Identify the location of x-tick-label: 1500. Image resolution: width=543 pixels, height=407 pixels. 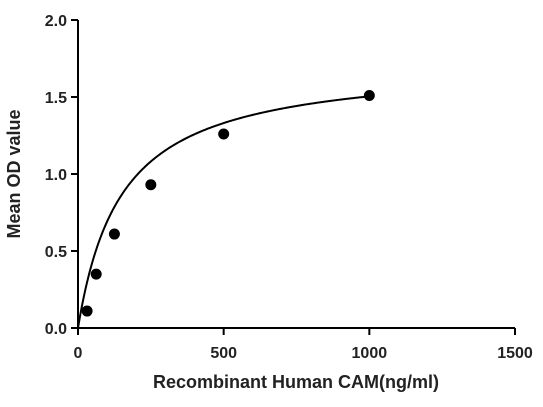
(515, 353).